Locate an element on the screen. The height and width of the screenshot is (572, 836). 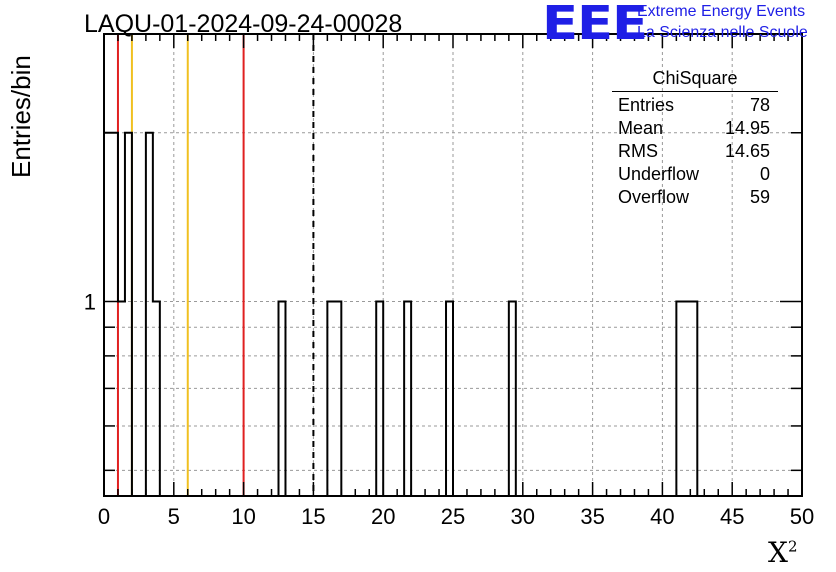
x-tick-label: 50 is located at coordinates (802, 516).